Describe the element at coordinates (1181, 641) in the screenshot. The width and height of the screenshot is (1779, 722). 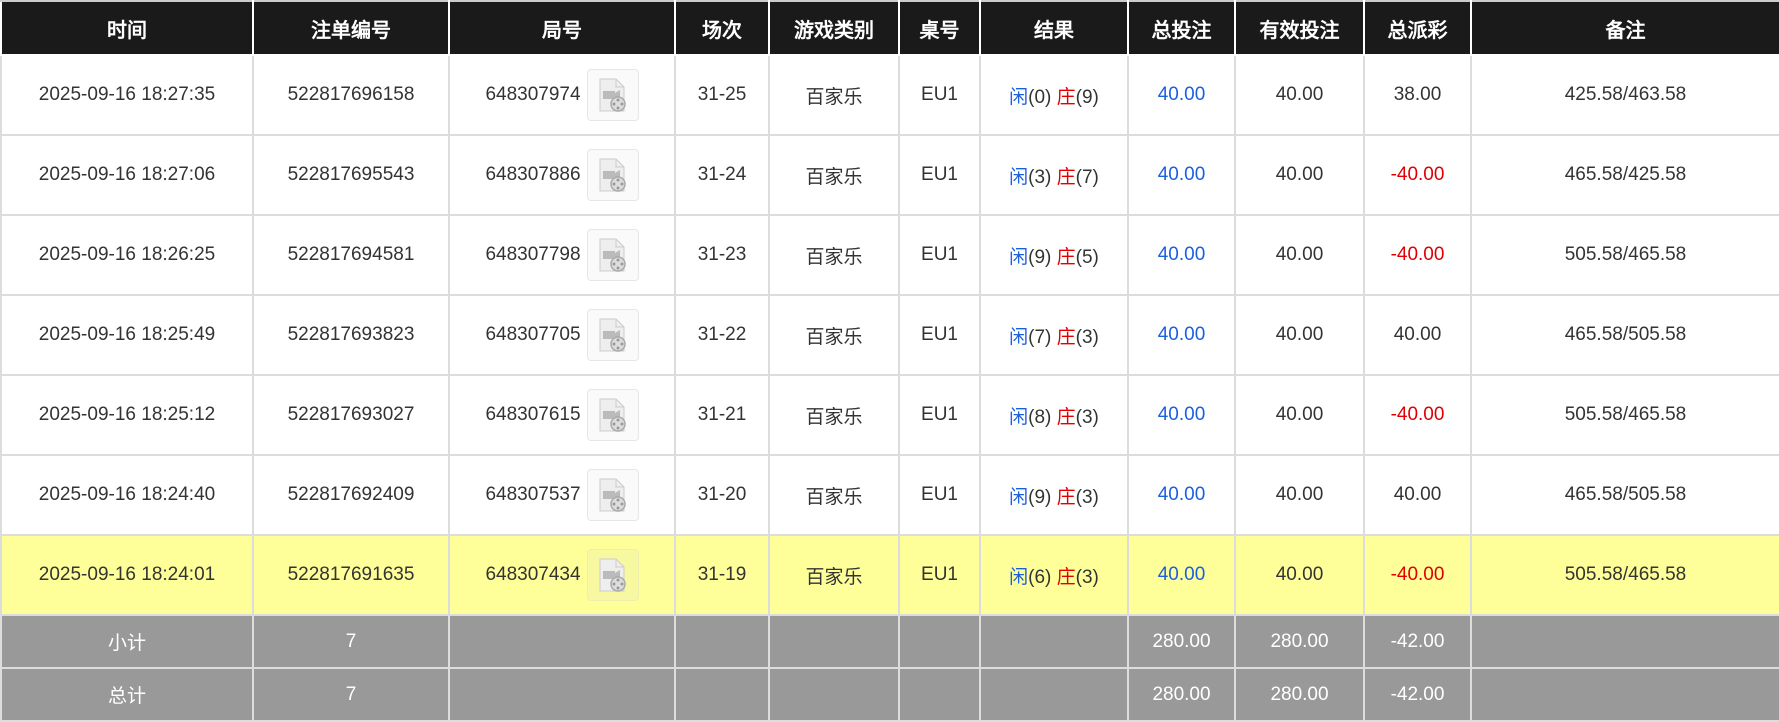
I see `summary-total-bet: 280.00` at that location.